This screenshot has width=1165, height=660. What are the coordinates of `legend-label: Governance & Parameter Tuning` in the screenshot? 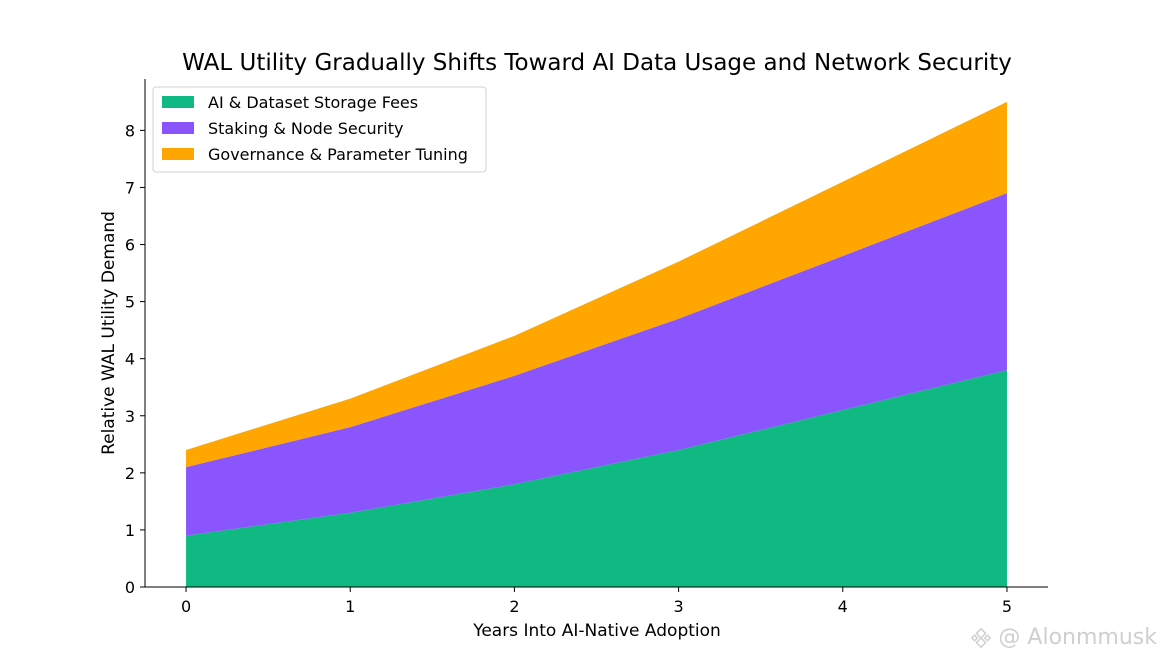 It's located at (338, 154).